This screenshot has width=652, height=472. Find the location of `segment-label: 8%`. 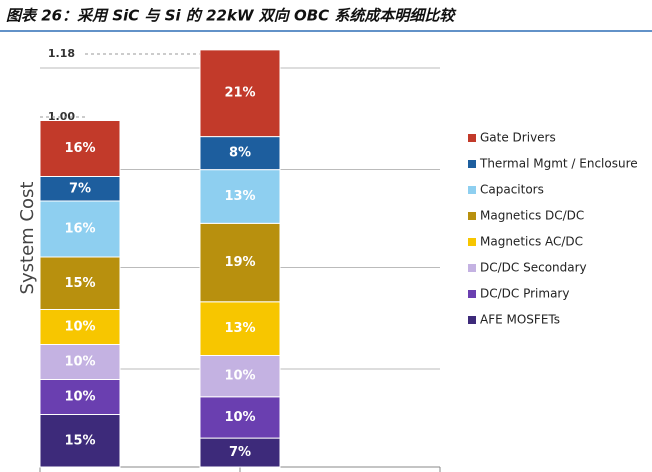

segment-label: 8% is located at coordinates (240, 153).